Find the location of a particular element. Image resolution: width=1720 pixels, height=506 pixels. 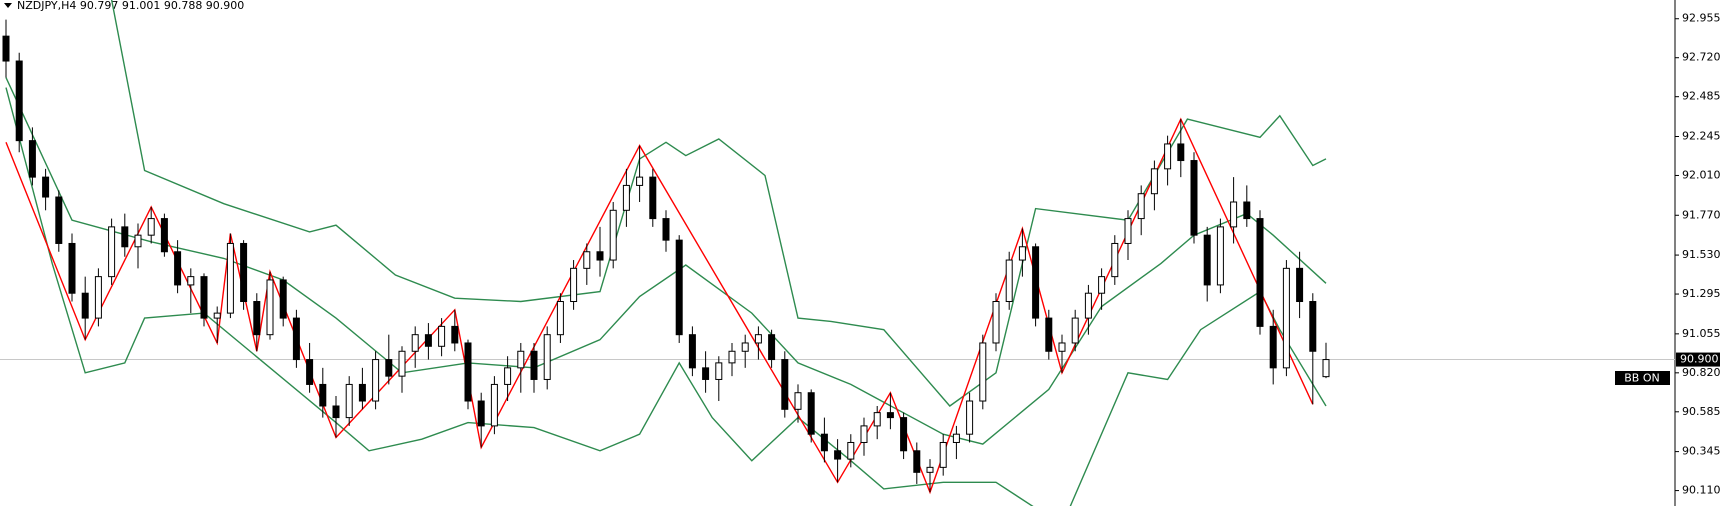

y-tick-label: 92.485 is located at coordinates (1701, 96).